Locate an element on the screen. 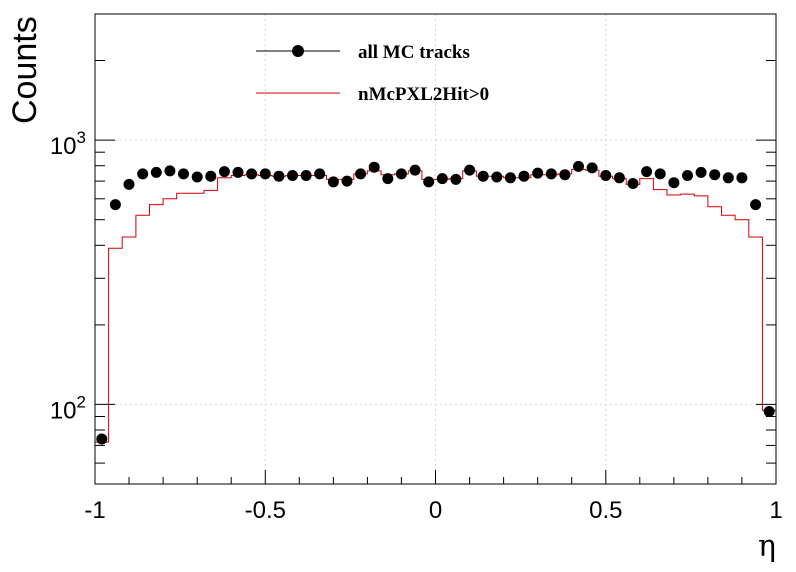  y-tick-label: 10³ is located at coordinates (68, 144).